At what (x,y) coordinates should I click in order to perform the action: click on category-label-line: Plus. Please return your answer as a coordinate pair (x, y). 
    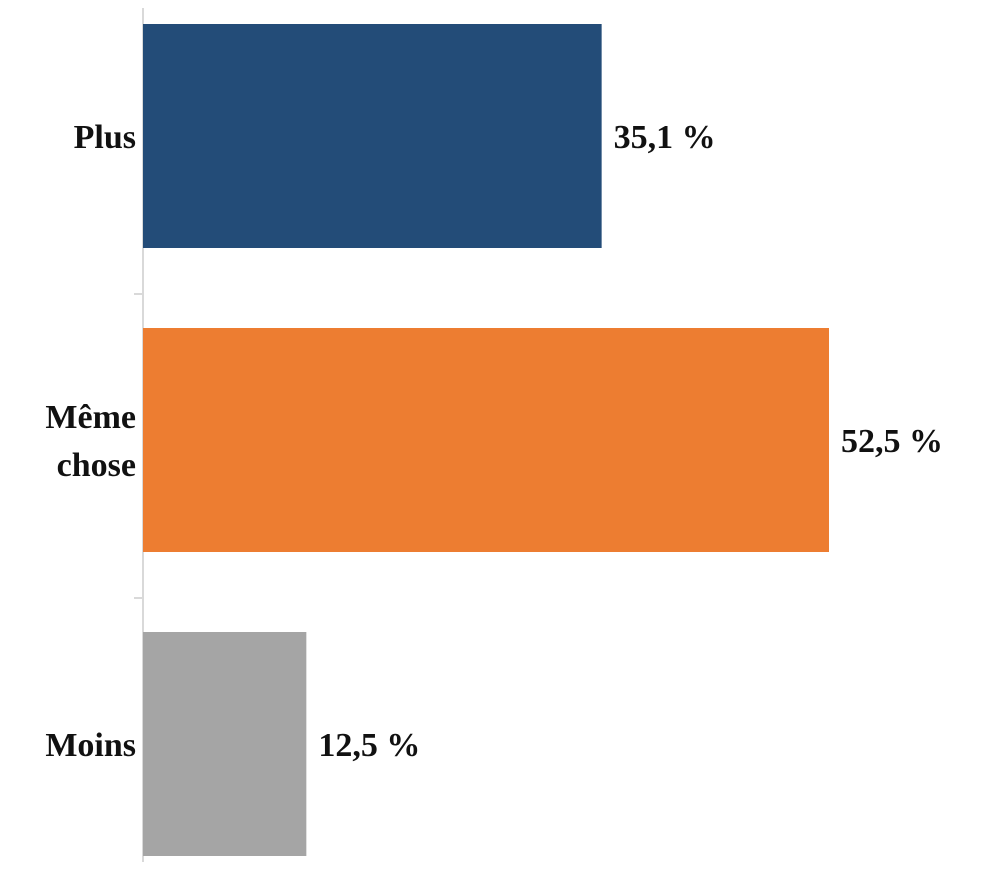
    Looking at the image, I should click on (105, 137).